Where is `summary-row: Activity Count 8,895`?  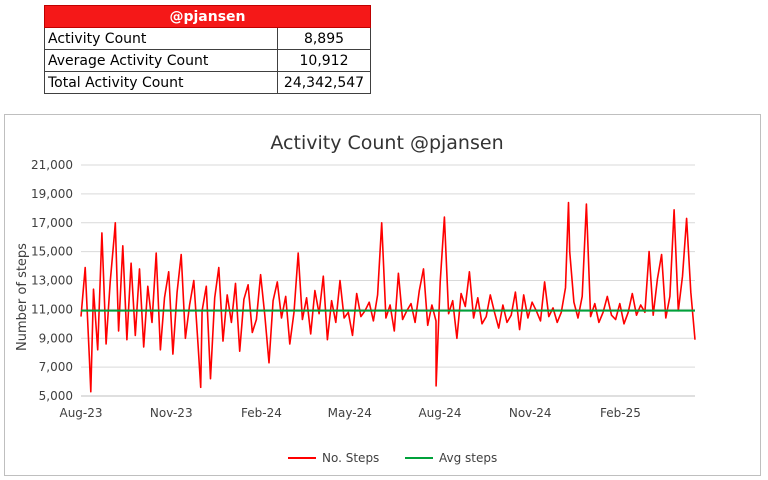
summary-row: Activity Count 8,895 is located at coordinates (207, 38).